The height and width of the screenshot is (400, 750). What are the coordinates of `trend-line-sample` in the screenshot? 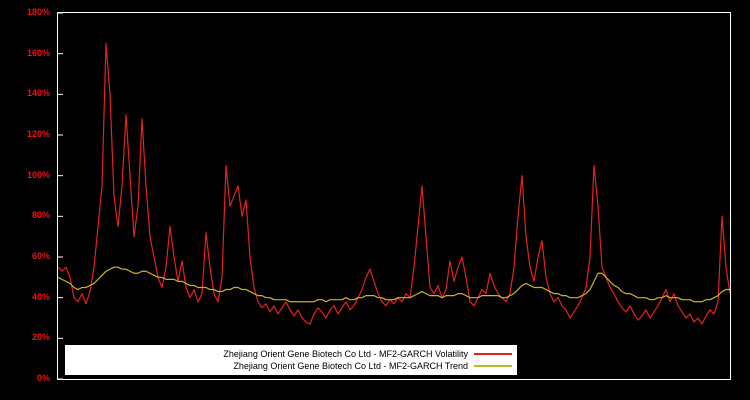 It's located at (493, 366).